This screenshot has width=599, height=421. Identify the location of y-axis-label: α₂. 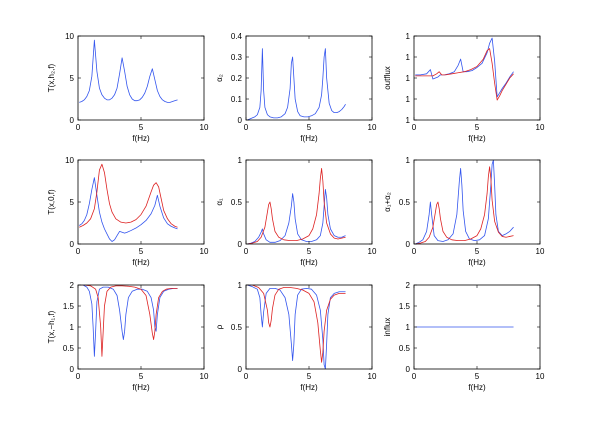
(219, 78).